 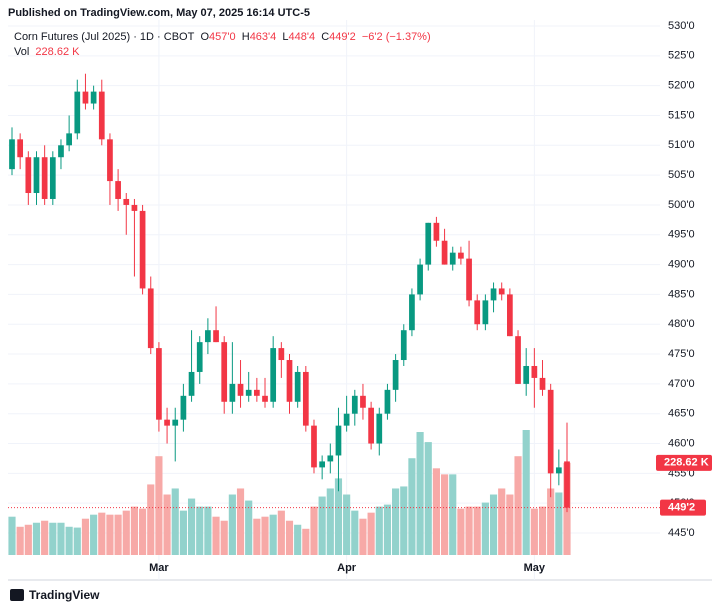 I want to click on y-tick-label: 495'0, so click(x=681, y=235).